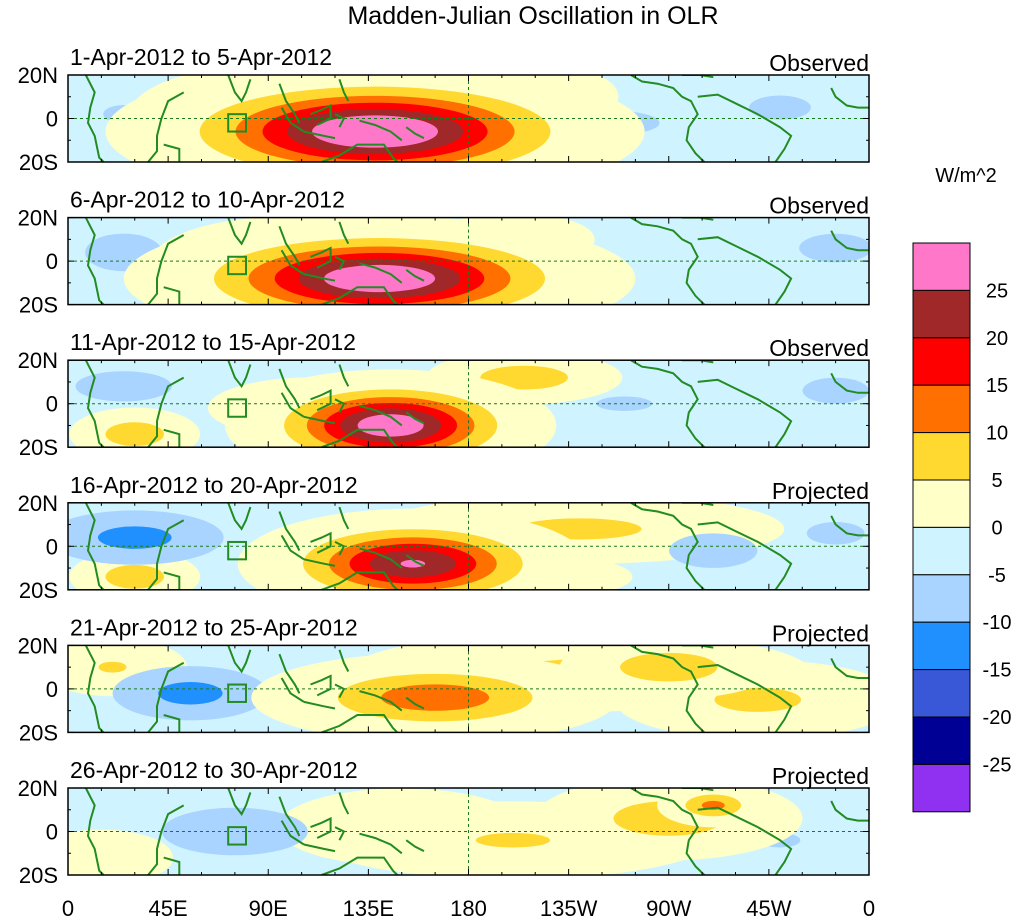 The image size is (1021, 920). What do you see at coordinates (997, 623) in the screenshot?
I see `colorbar-label: -10` at bounding box center [997, 623].